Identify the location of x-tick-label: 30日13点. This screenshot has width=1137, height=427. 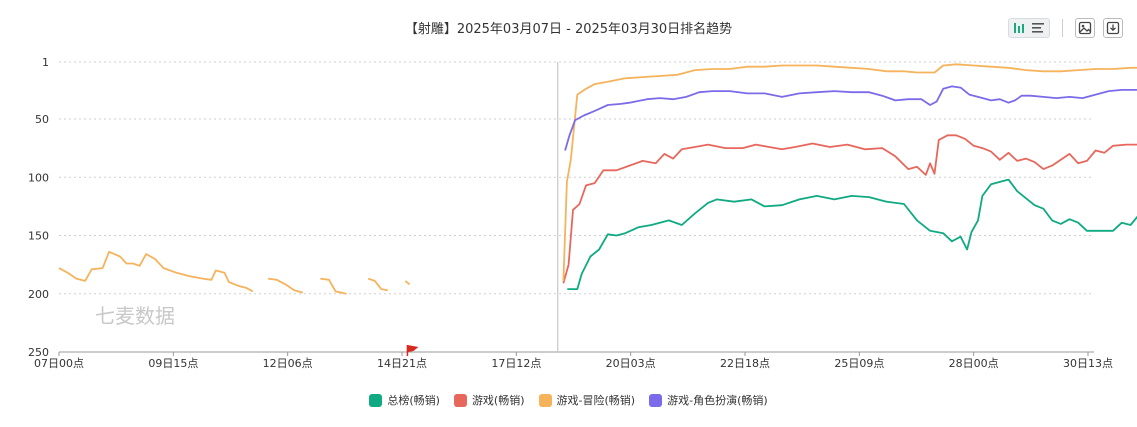
(1088, 363).